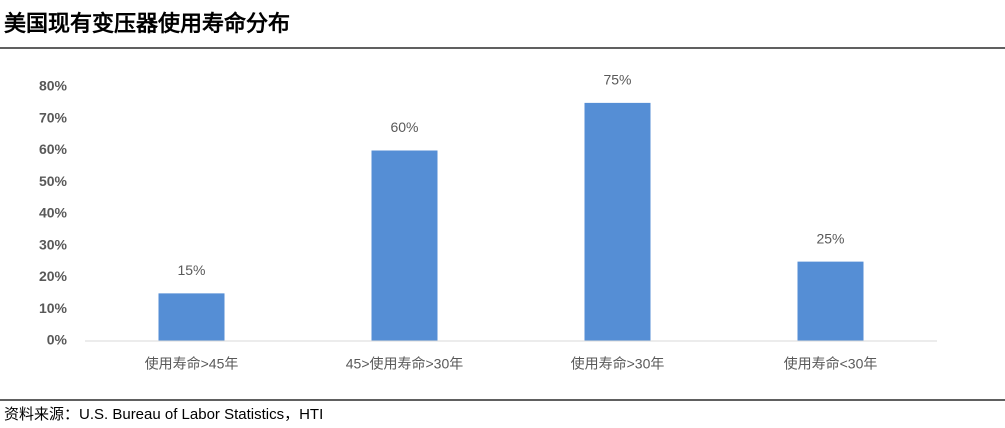 The height and width of the screenshot is (428, 1005). What do you see at coordinates (53, 213) in the screenshot?
I see `y-tick-label: 40%` at bounding box center [53, 213].